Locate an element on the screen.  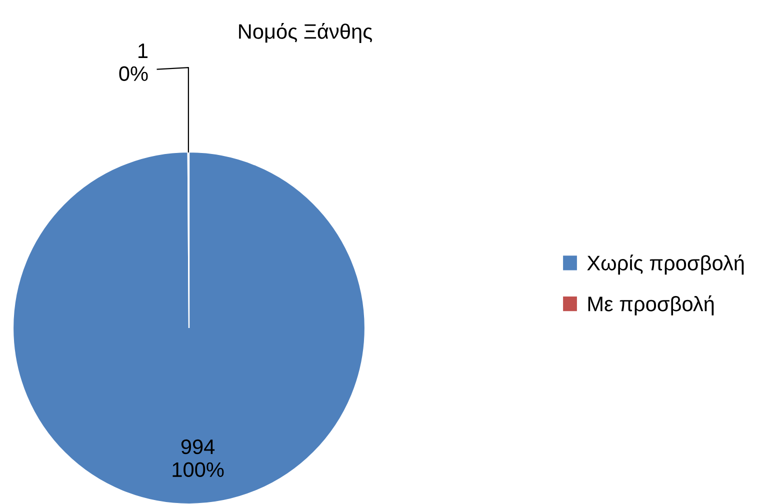
chart-title: Νομός Ξάνθης is located at coordinates (305, 32).